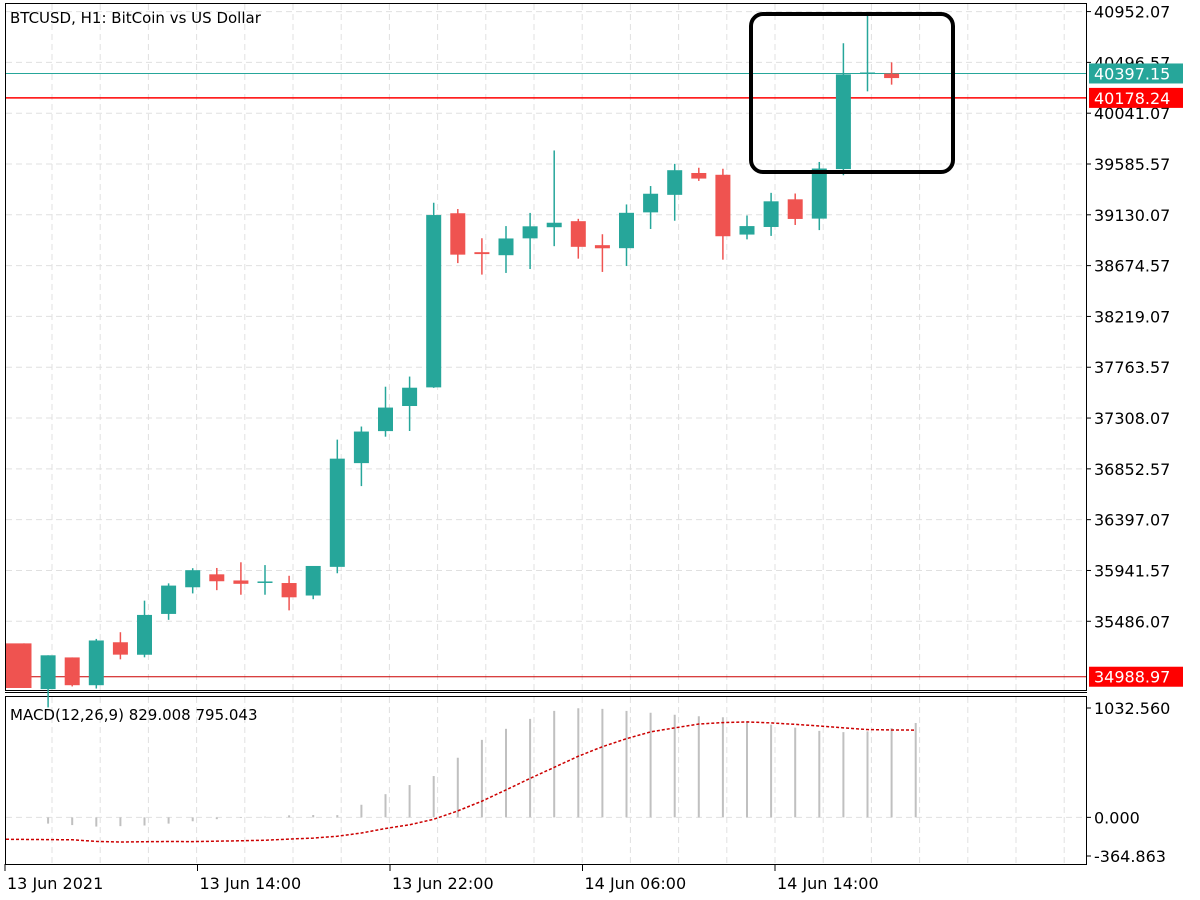 This screenshot has width=1200, height=900. What do you see at coordinates (1136, 375) in the screenshot?
I see `price-tags: 40397.15 40178.24 34988.97` at bounding box center [1136, 375].